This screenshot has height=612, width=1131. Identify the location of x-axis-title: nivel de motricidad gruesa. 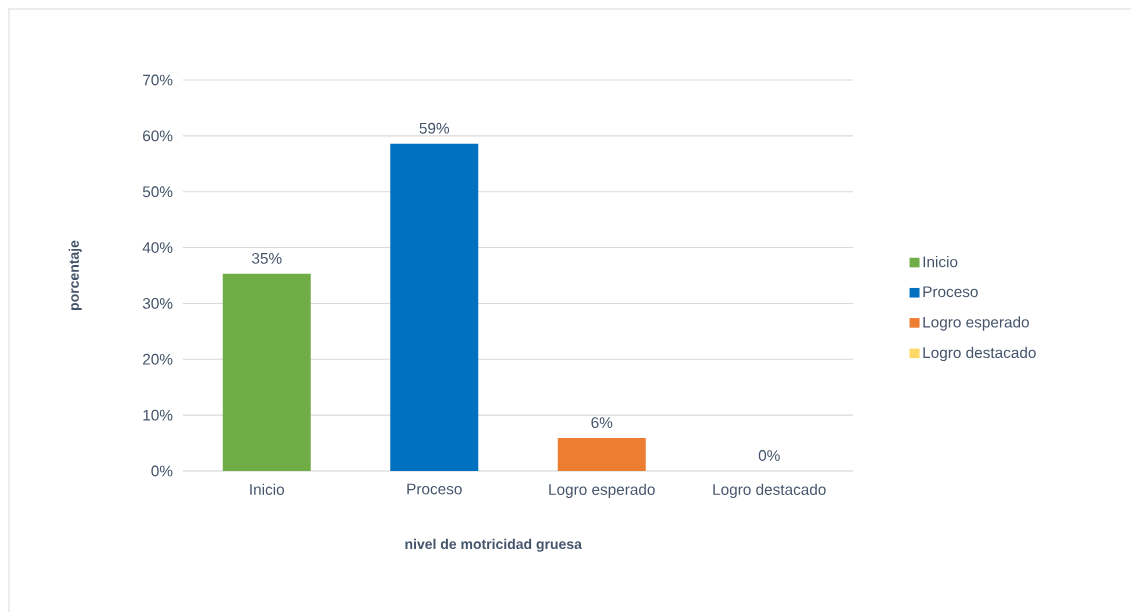
(493, 545).